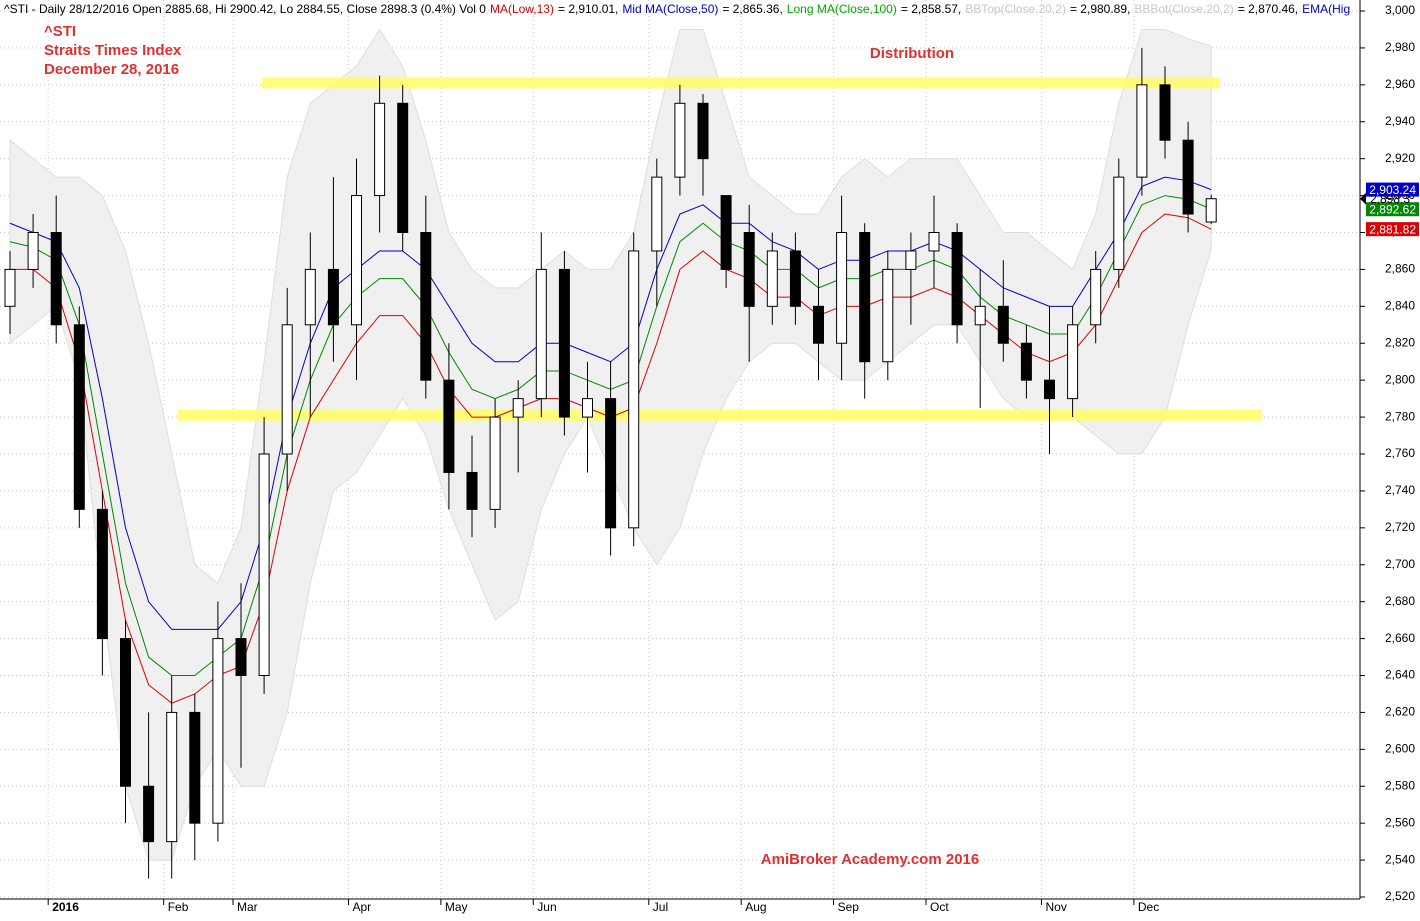 This screenshot has width=1420, height=921. Describe the element at coordinates (522, 9) in the screenshot. I see `header-part: MA(Low,13)` at that location.